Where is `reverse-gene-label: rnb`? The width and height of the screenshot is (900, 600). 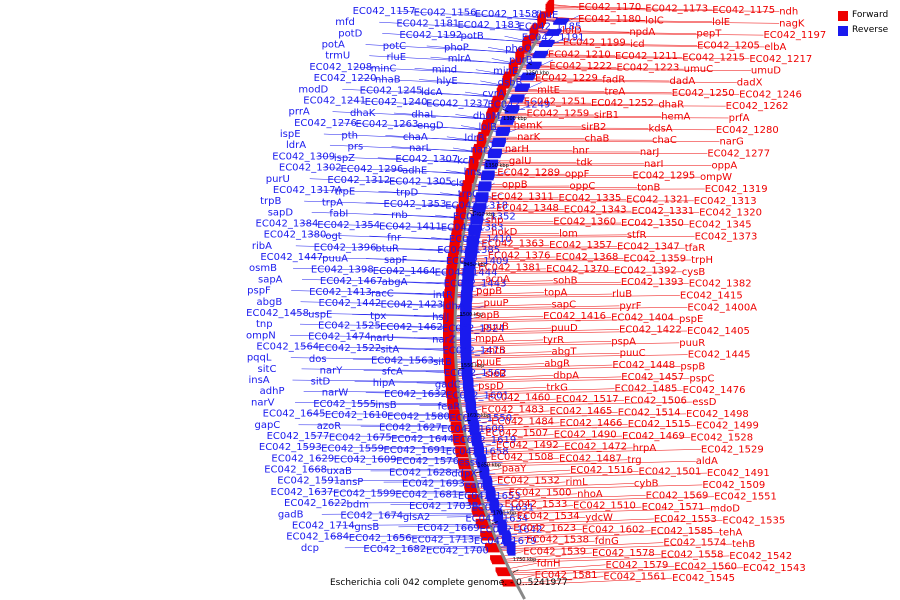 reverse-gene-label: rnb is located at coordinates (399, 215).